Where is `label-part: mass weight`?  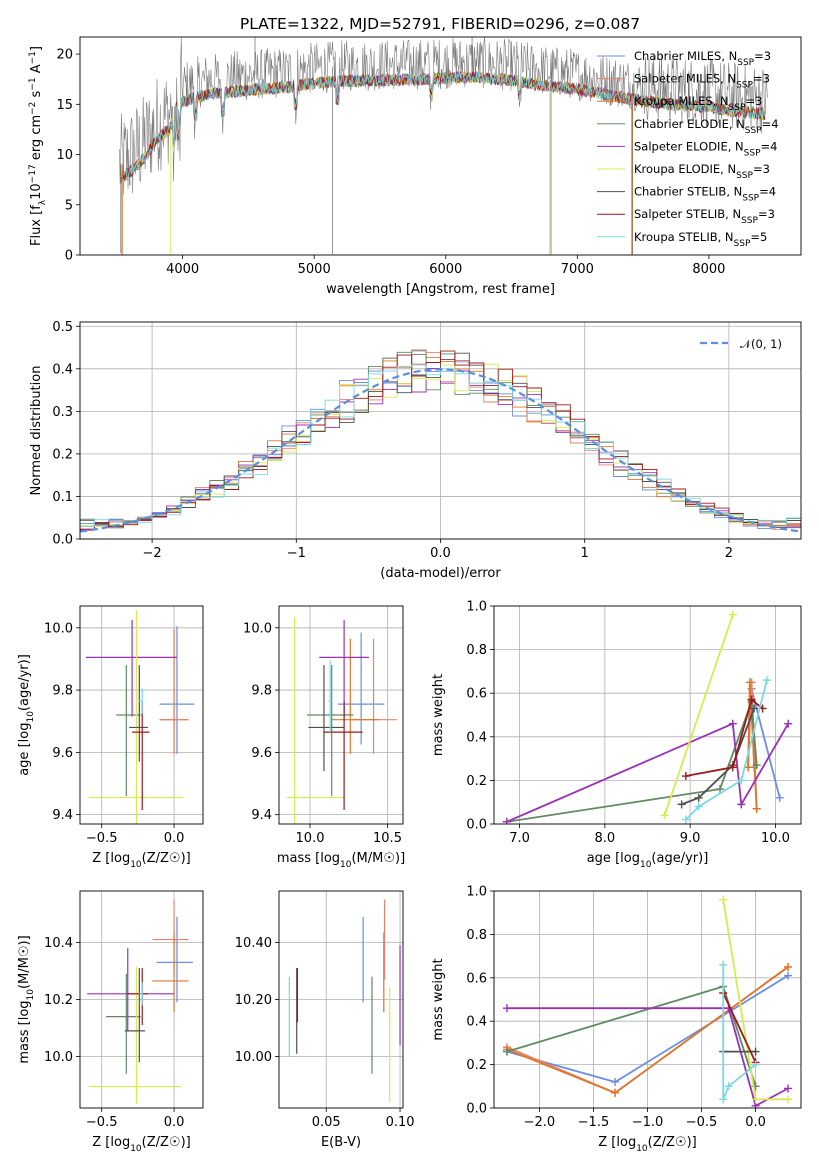 label-part: mass weight is located at coordinates (438, 715).